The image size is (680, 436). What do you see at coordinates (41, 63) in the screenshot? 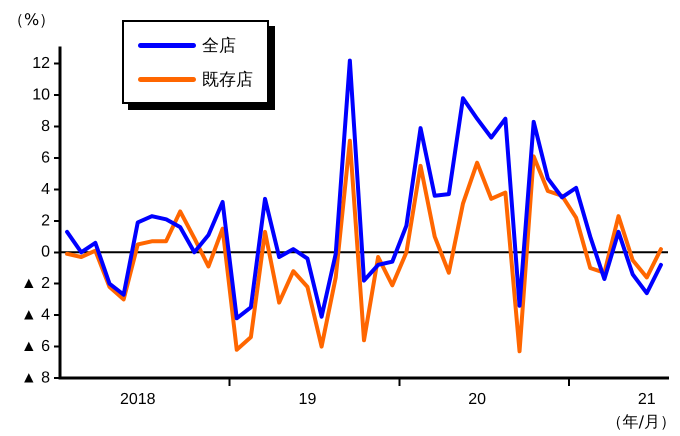
I see `y-tick-label: 12` at bounding box center [41, 63].